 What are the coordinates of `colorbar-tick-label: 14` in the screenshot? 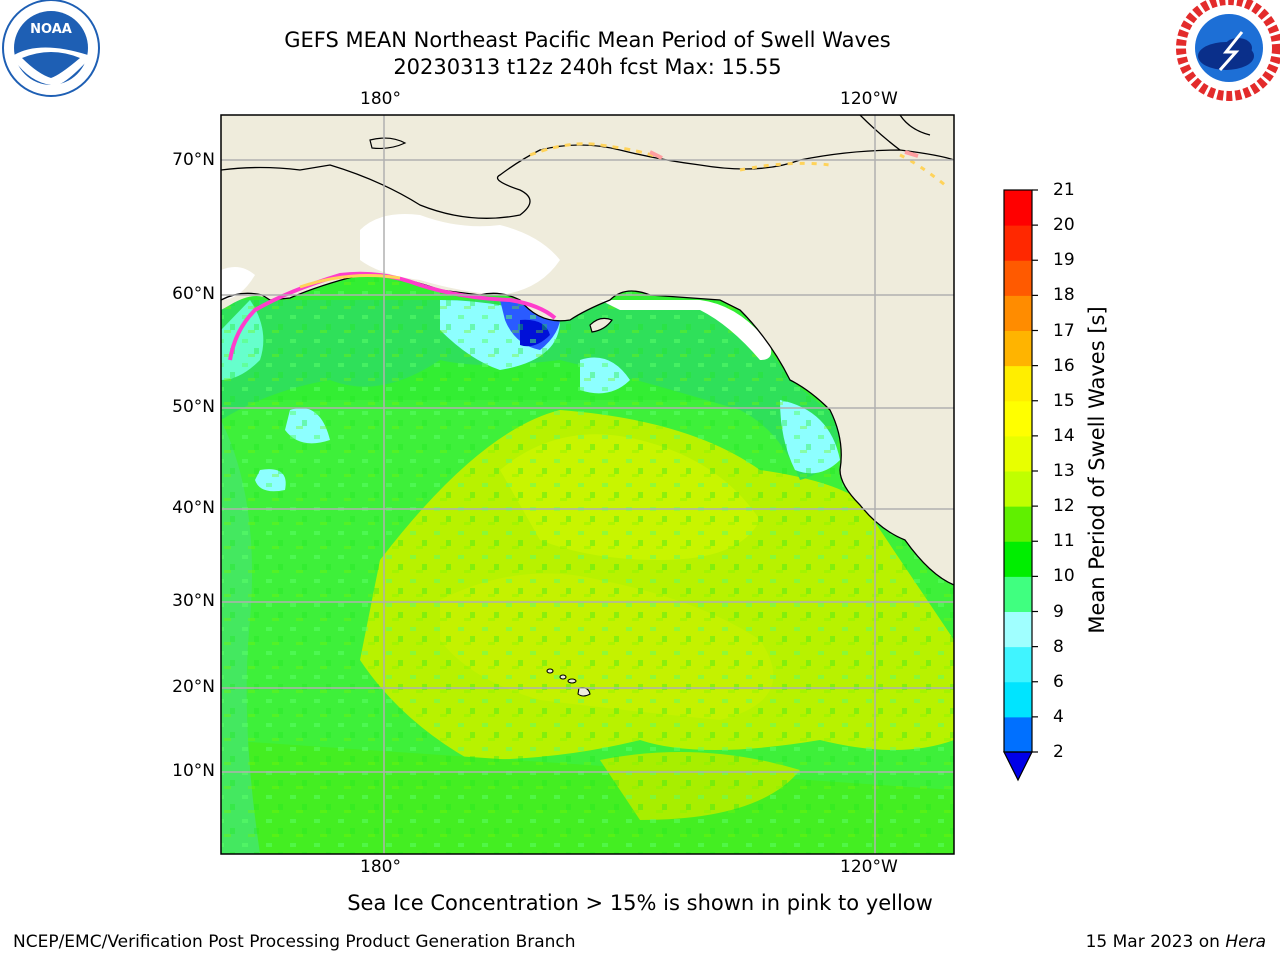 It's located at (1064, 435).